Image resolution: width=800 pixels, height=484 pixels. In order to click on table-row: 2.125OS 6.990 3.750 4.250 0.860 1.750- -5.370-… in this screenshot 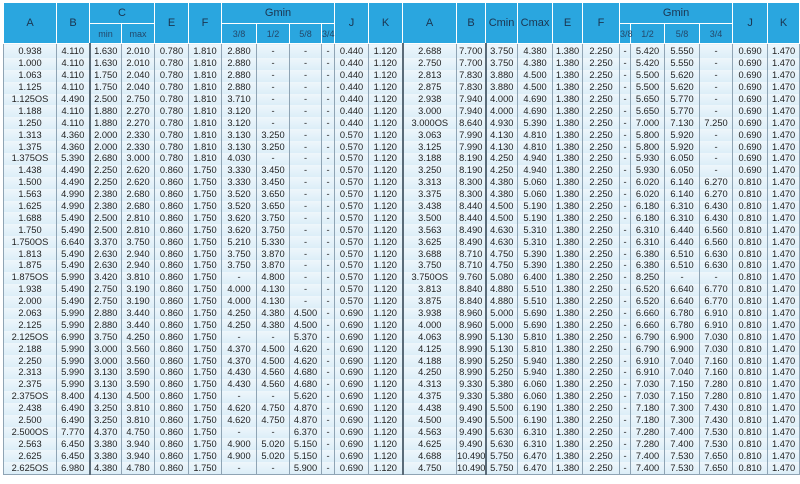, I will do `click(401, 337)`.